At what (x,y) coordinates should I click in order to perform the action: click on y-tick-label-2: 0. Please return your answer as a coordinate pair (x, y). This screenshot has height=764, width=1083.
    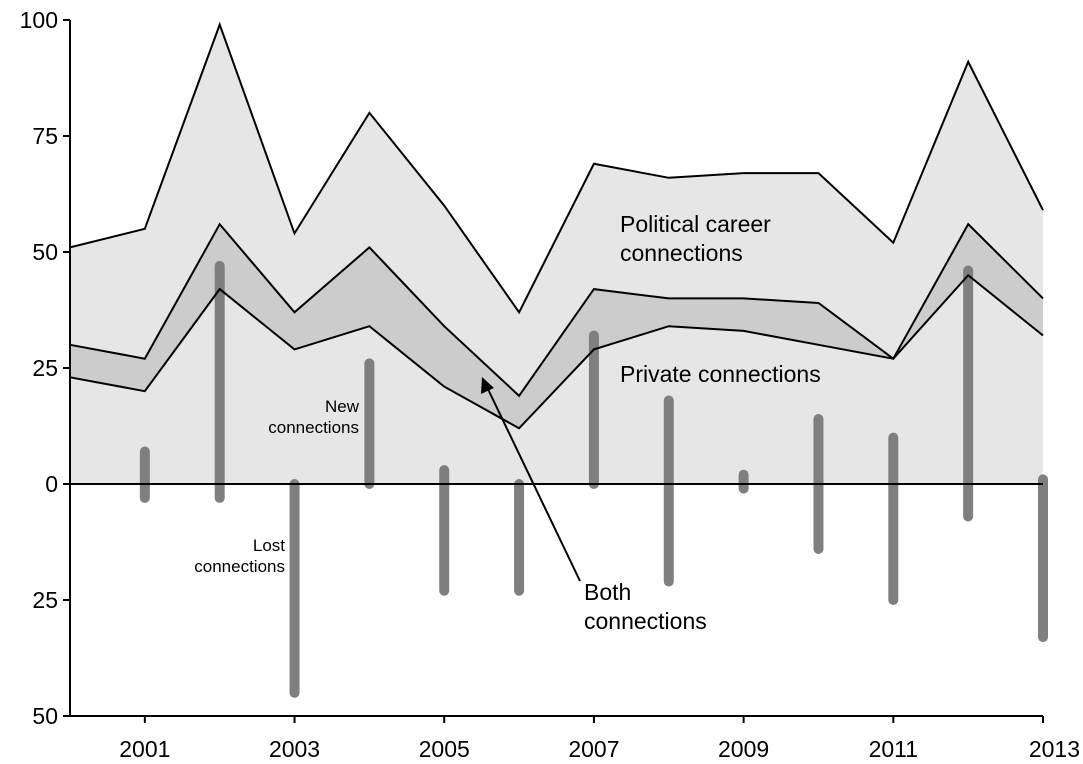
    Looking at the image, I should click on (51, 484).